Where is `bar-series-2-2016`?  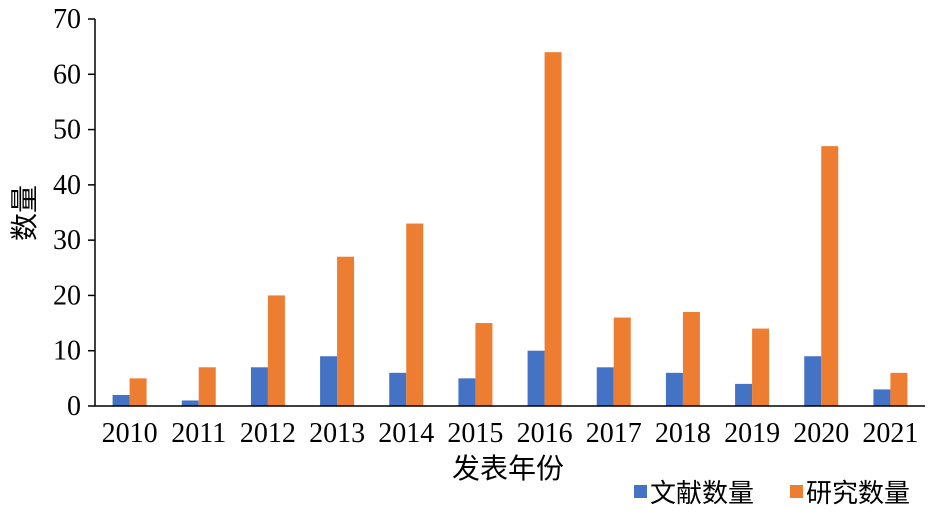 bar-series-2-2016 is located at coordinates (553, 229).